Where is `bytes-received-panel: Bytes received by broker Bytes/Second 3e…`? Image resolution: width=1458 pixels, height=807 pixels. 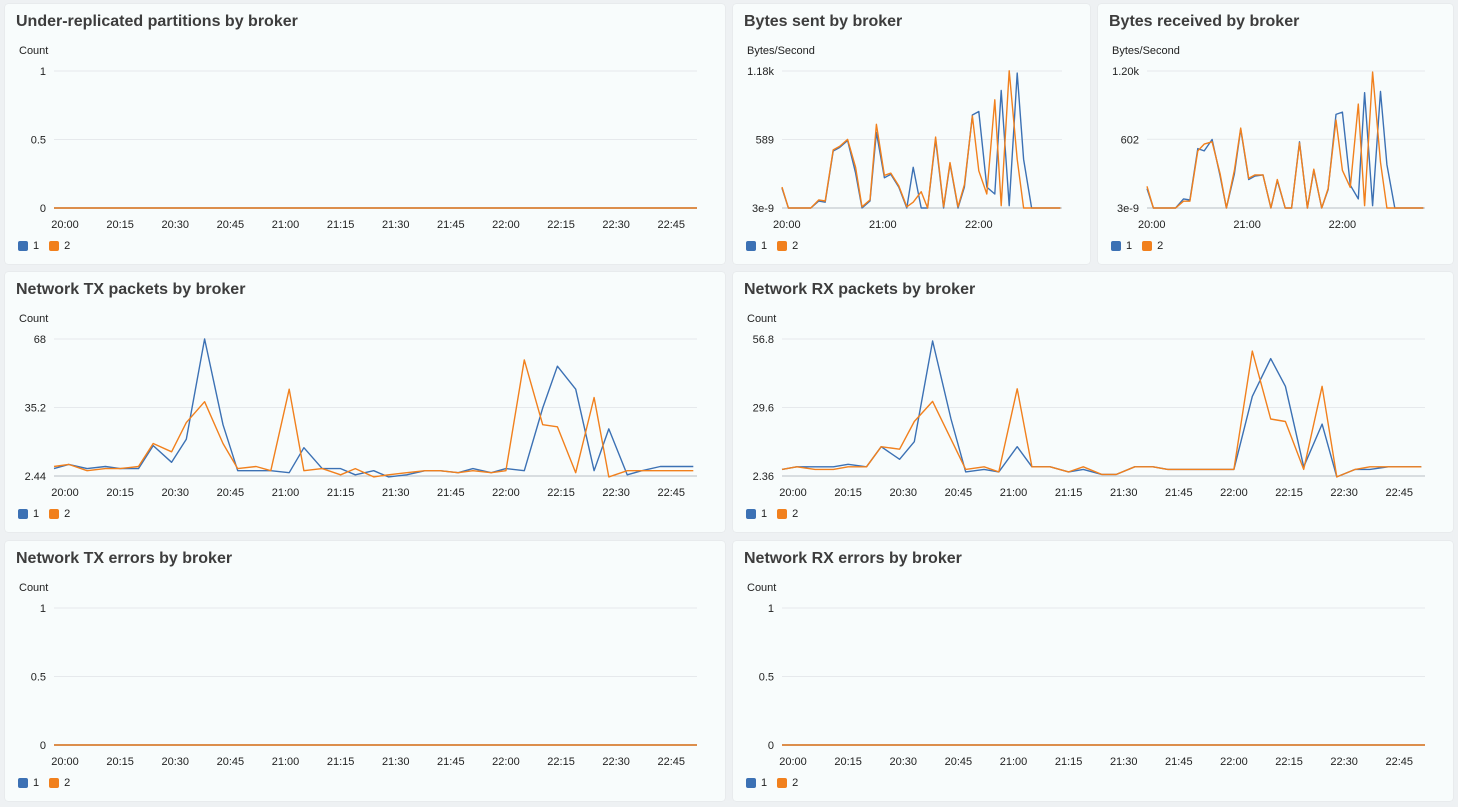 bytes-received-panel: Bytes received by broker Bytes/Second 3e… is located at coordinates (1275, 134).